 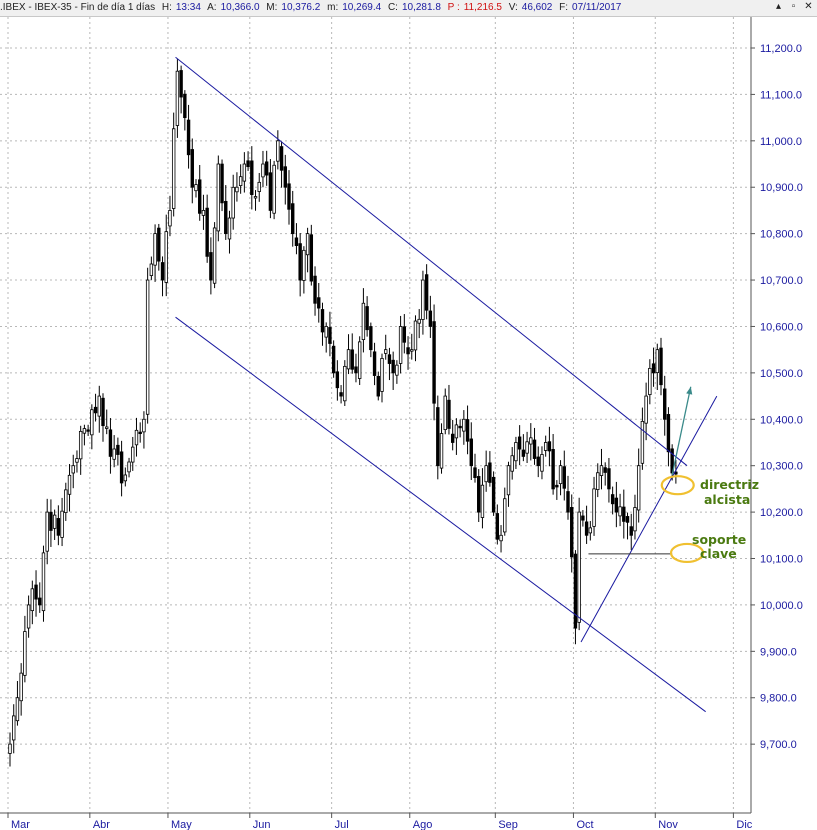 I want to click on x-month-label: Mar, so click(x=20, y=824).